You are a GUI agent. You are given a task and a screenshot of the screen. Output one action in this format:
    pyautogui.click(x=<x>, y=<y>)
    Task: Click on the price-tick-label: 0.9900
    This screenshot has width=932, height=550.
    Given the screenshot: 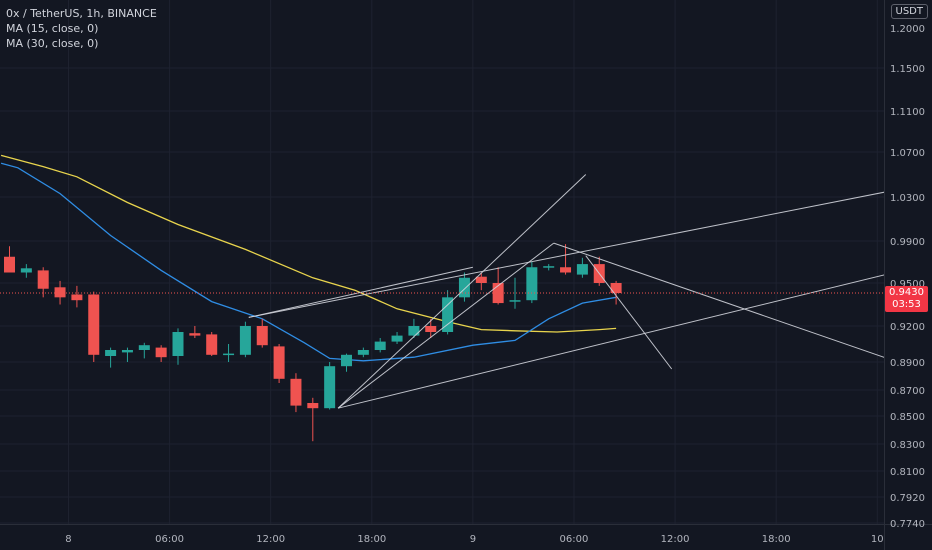 What is the action you would take?
    pyautogui.click(x=907, y=242)
    